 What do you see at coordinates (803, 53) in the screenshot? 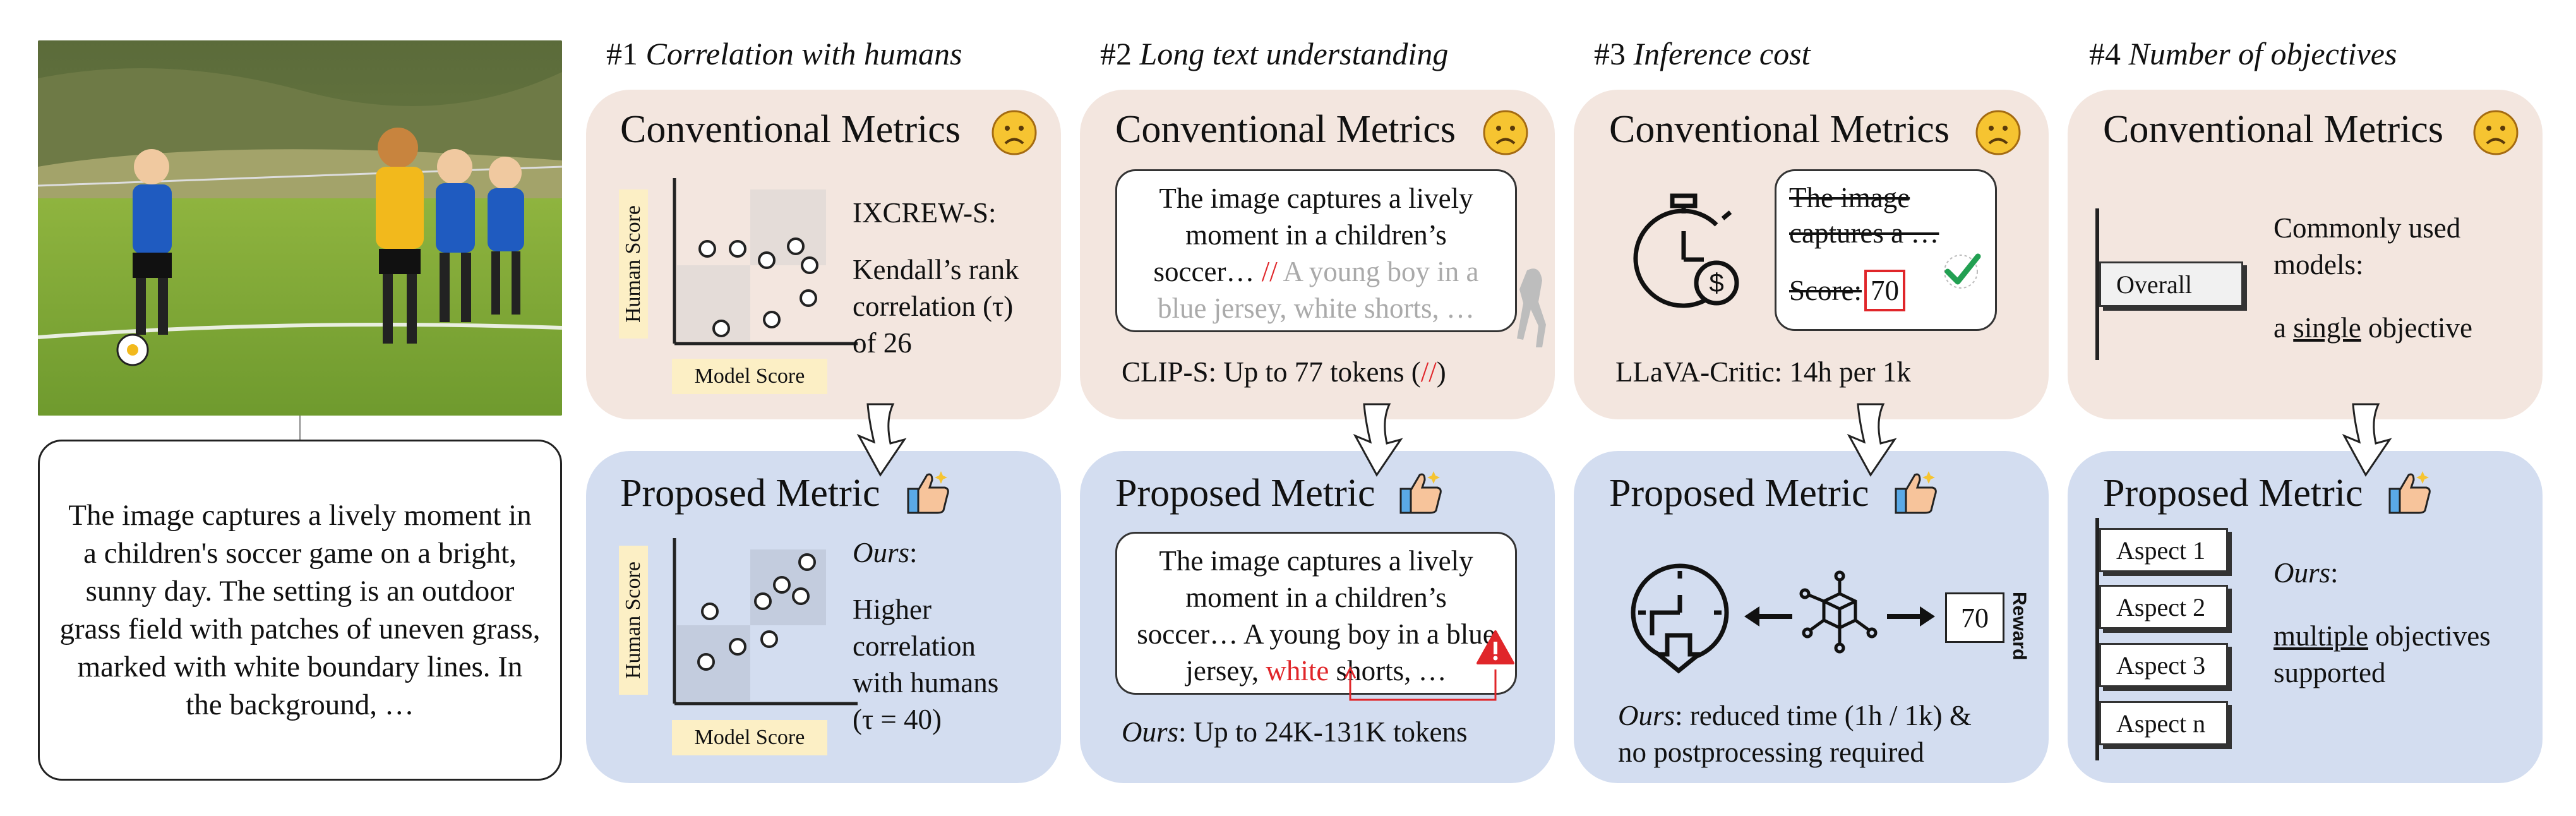
I see `column-heading: Correlation with humans` at bounding box center [803, 53].